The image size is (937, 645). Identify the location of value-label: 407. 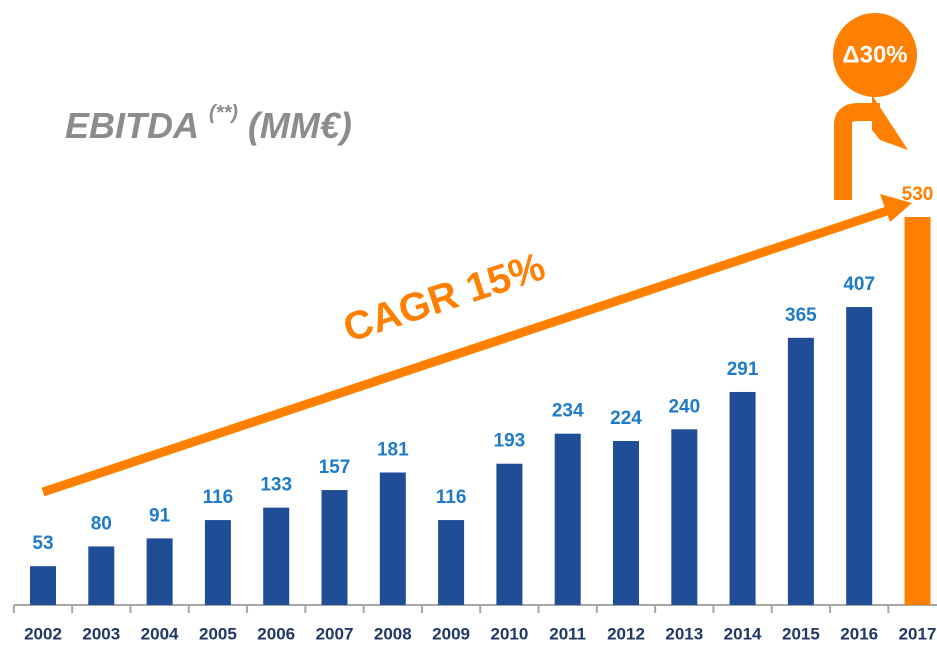
(859, 284).